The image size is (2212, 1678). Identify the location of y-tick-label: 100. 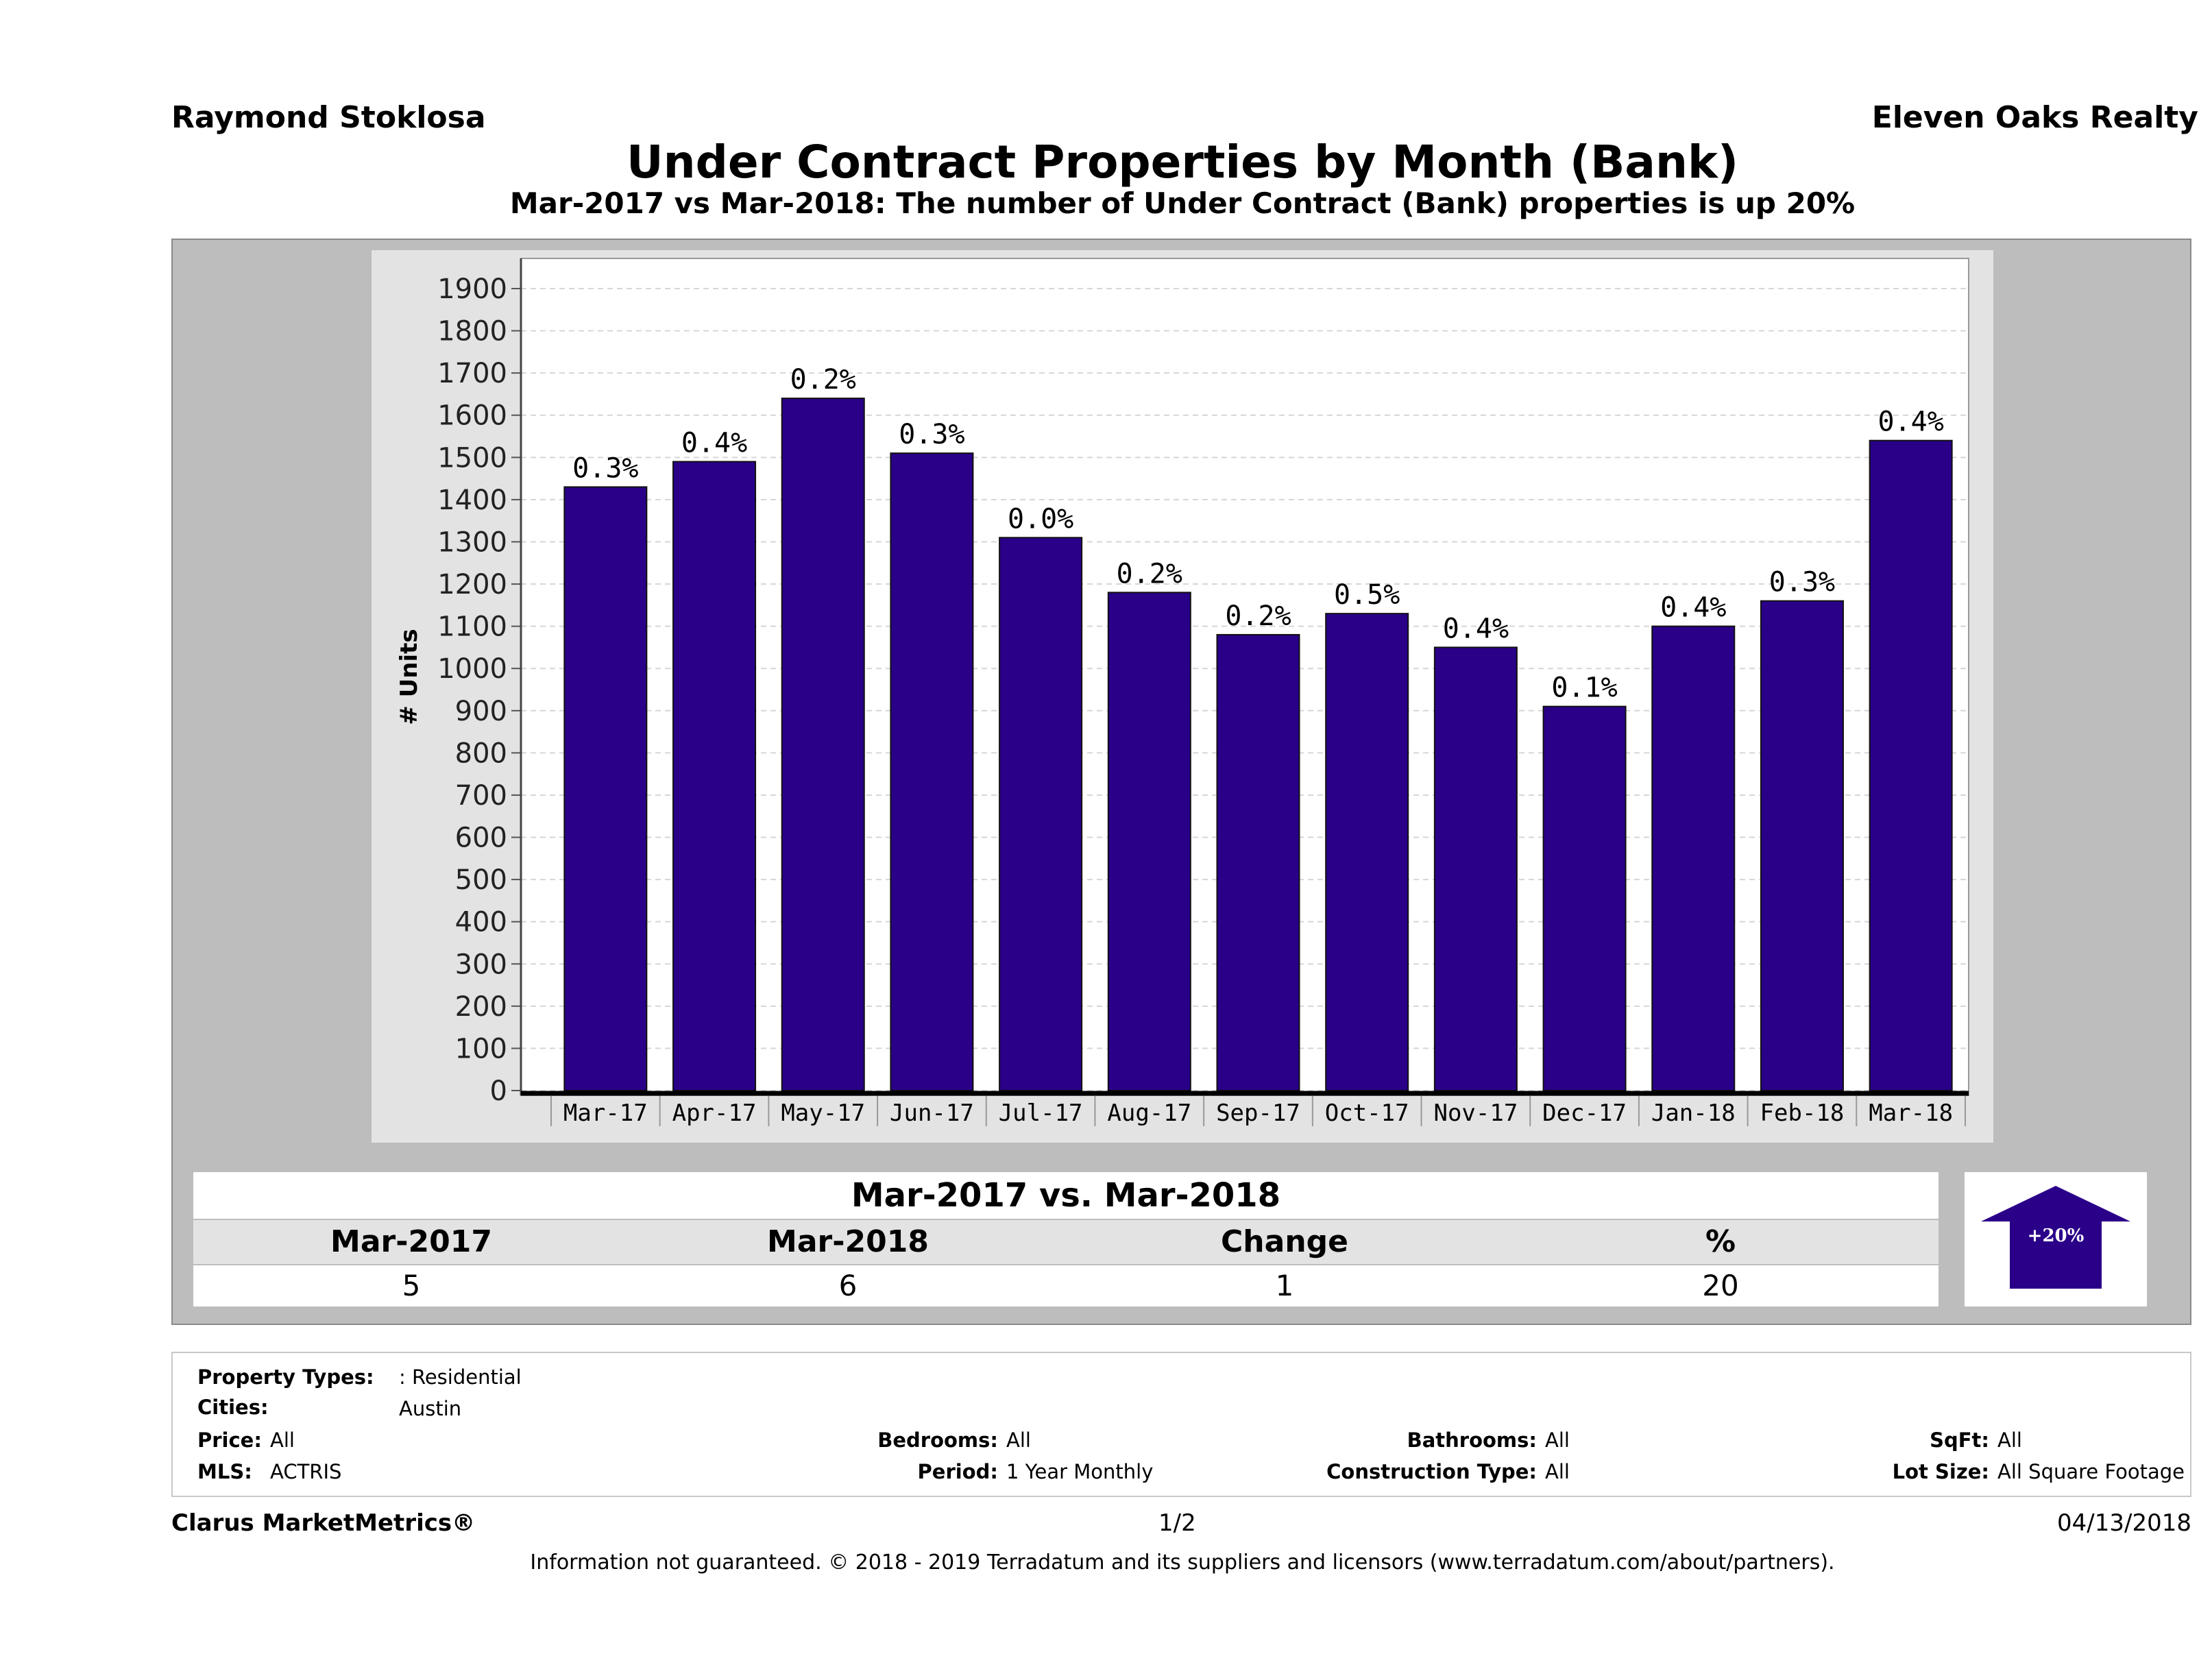
(481, 1049).